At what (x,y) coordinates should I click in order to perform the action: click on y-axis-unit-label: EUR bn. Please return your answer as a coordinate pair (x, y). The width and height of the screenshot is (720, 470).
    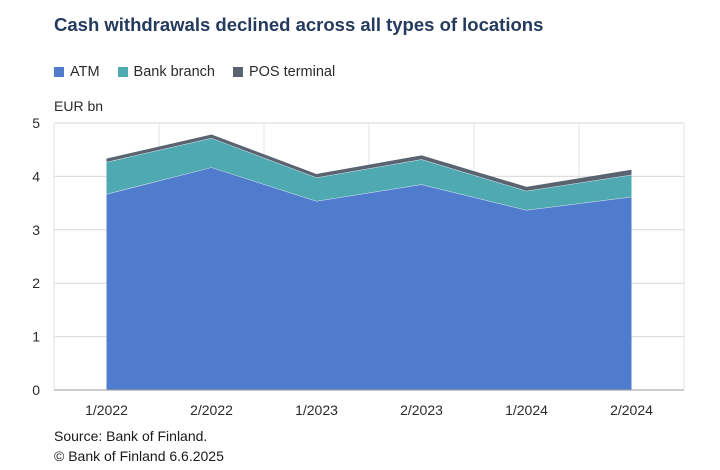
    Looking at the image, I should click on (79, 106).